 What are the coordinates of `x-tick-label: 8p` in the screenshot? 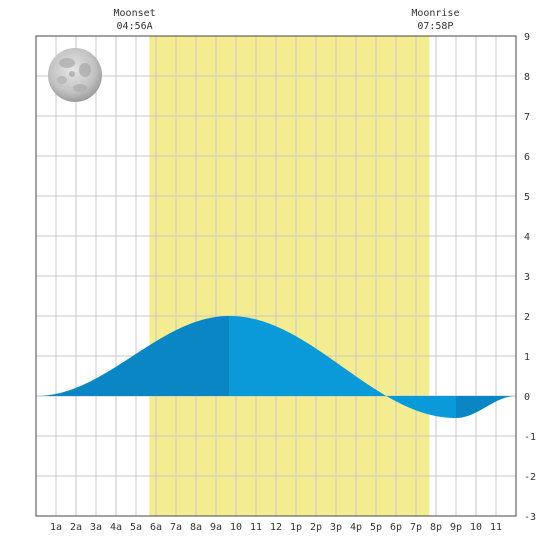 It's located at (436, 527).